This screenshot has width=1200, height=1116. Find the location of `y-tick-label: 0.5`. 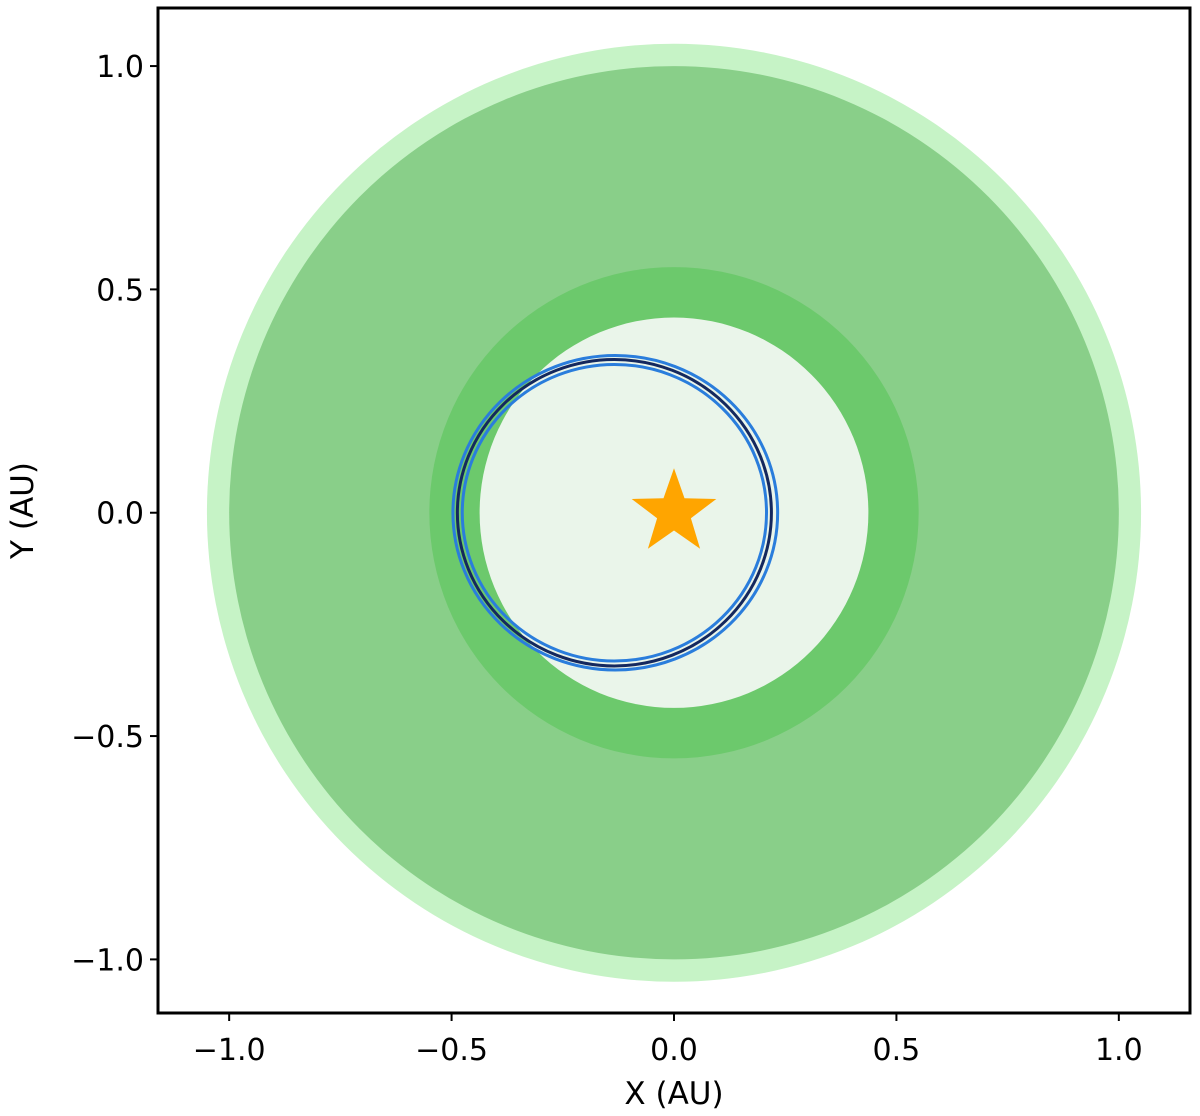

y-tick-label: 0.5 is located at coordinates (120, 290).